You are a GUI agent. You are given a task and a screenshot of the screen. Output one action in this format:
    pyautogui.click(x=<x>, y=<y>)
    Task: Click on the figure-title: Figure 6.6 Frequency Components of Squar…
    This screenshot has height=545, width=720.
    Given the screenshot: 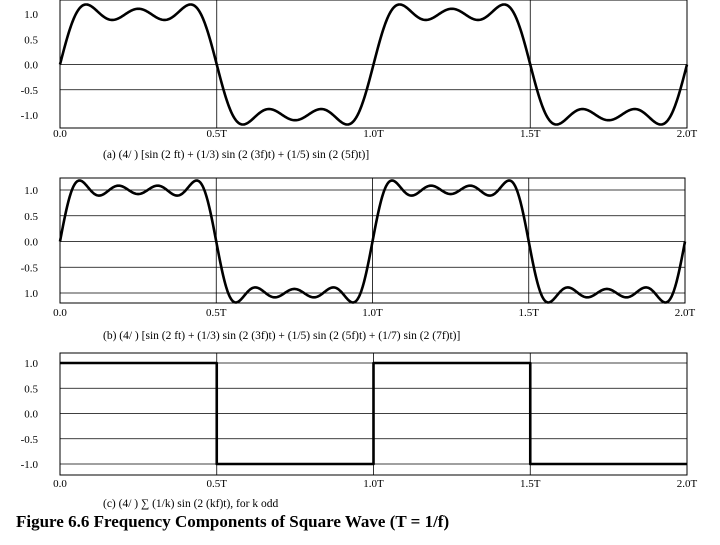 What is the action you would take?
    pyautogui.click(x=233, y=521)
    